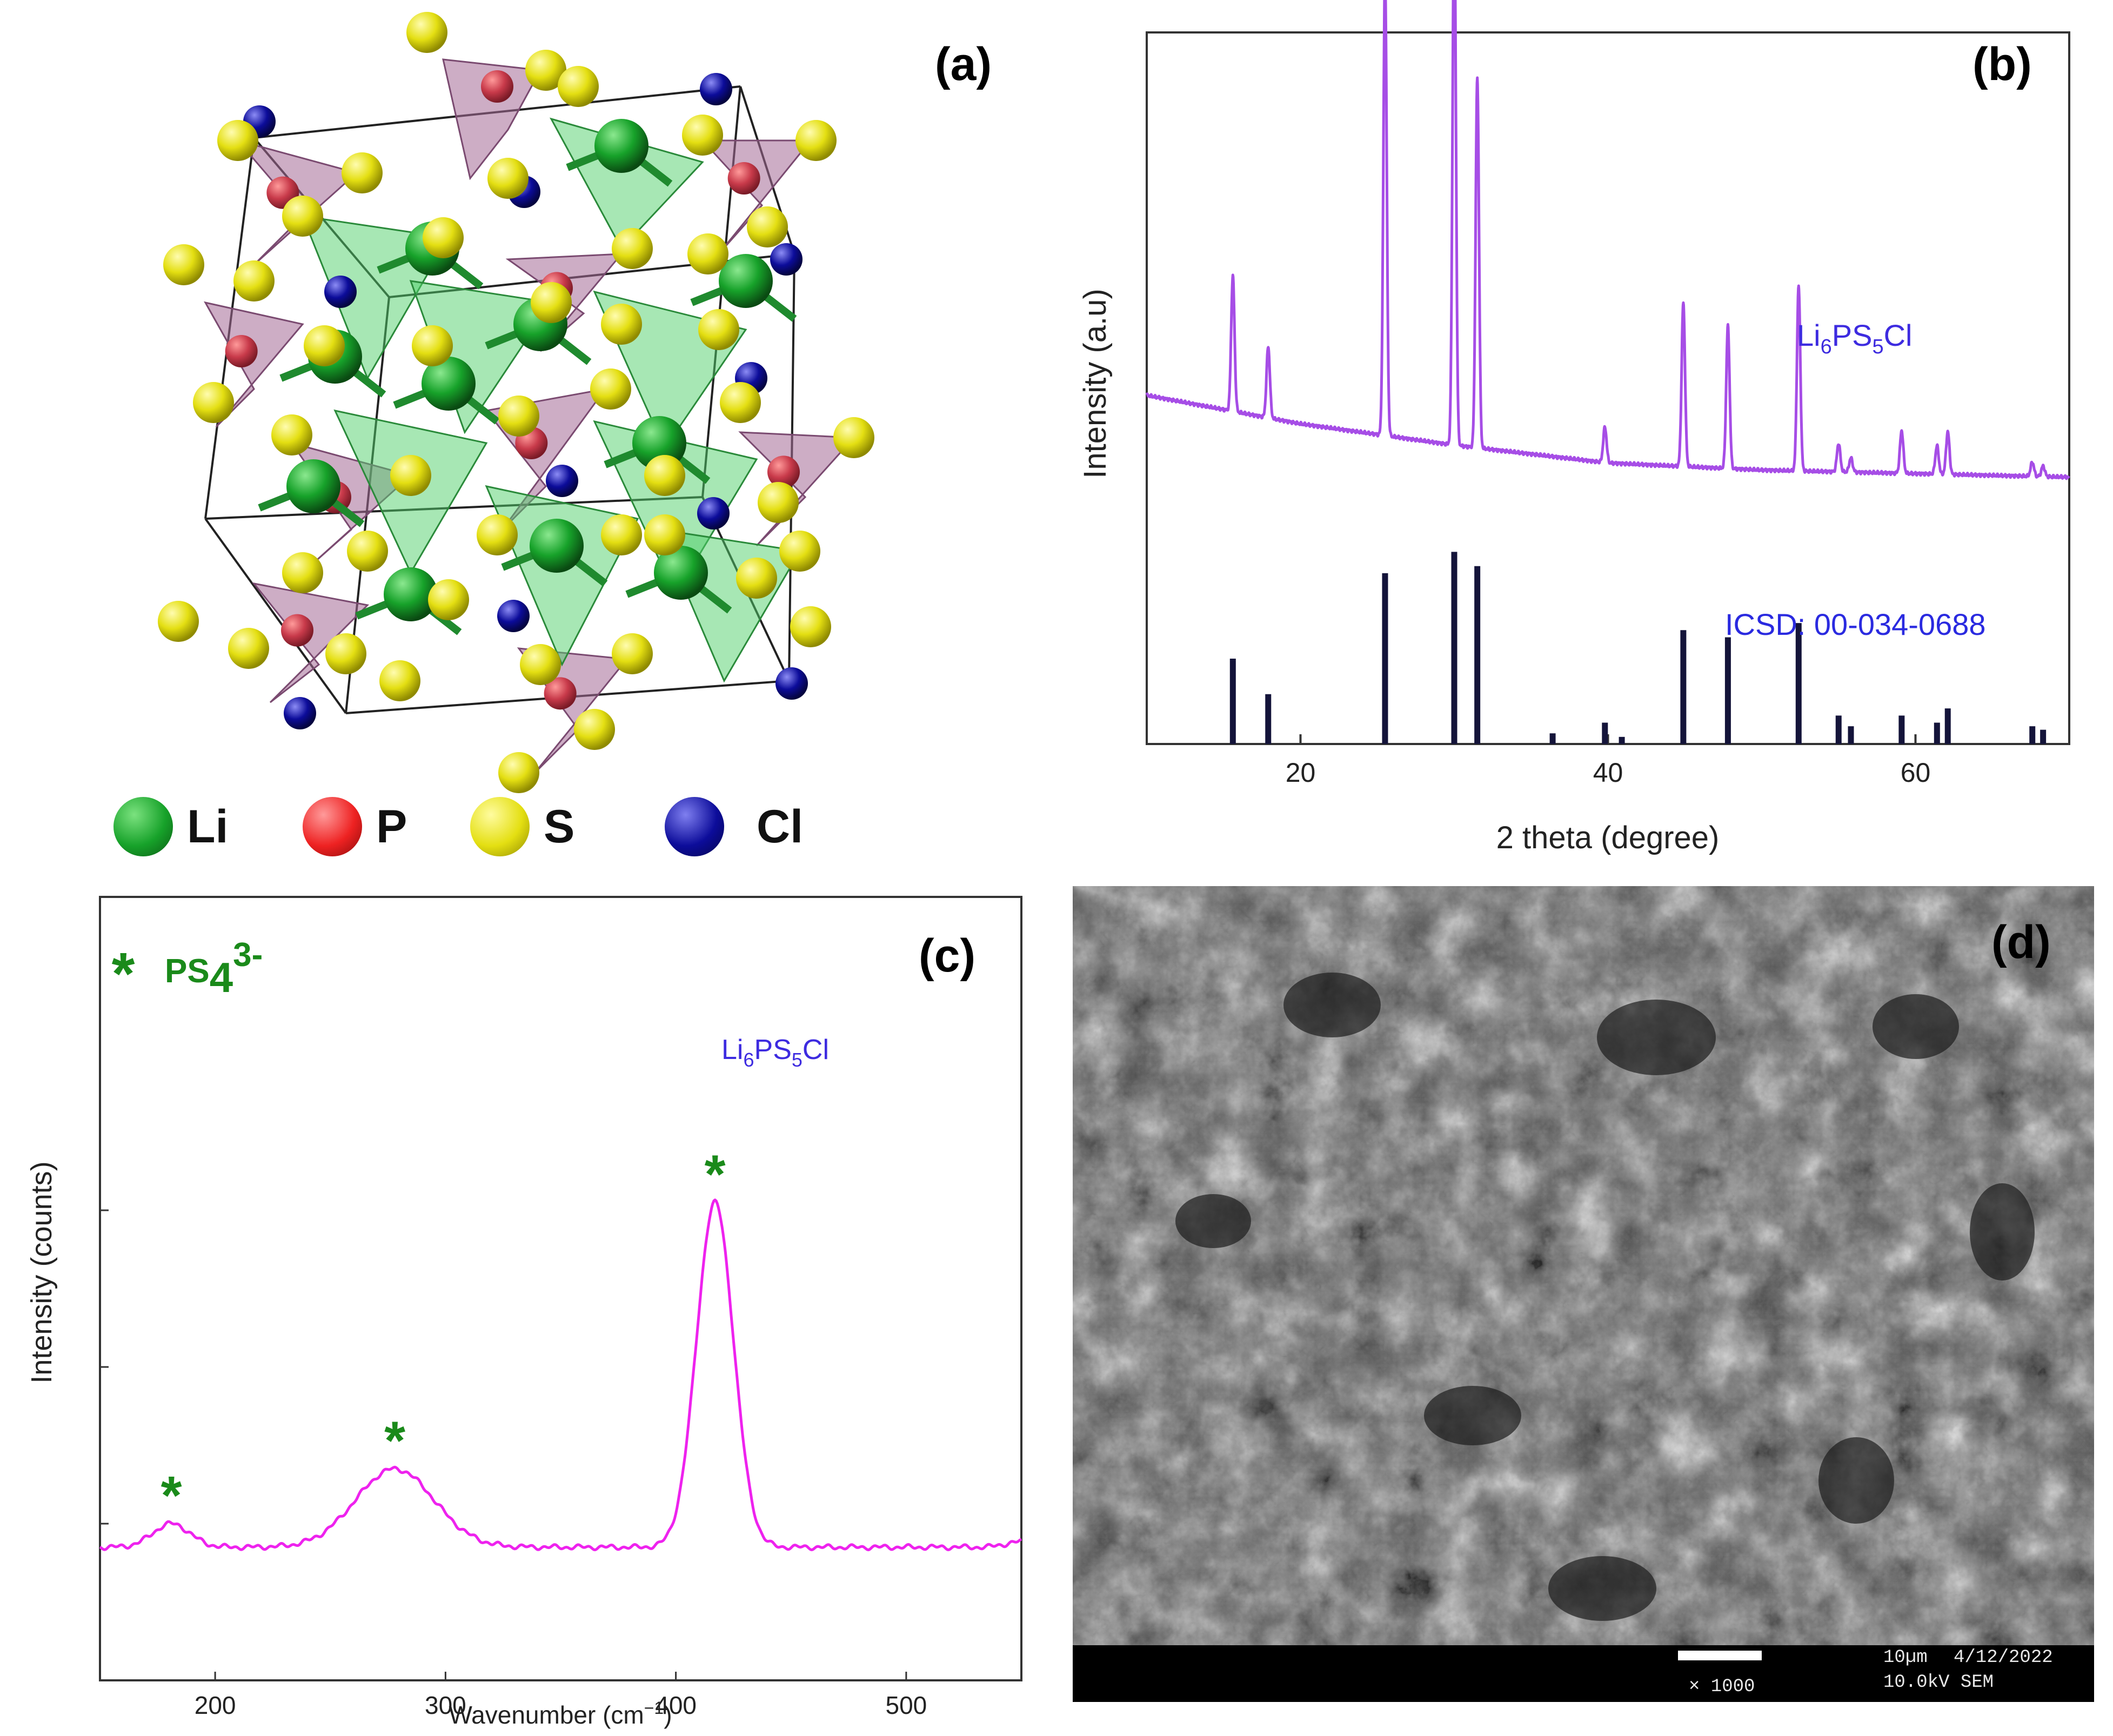  I want to click on legend-item-s: S, so click(522, 827).